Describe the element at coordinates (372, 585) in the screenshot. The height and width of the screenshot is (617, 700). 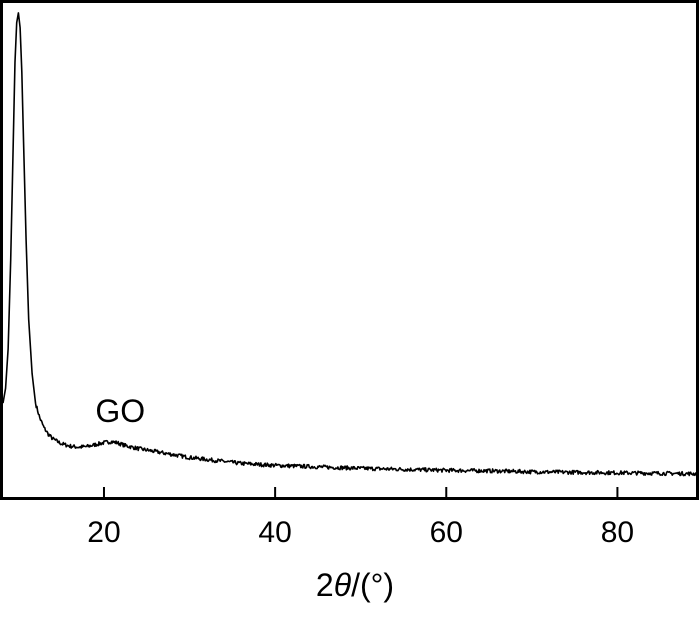
I see `x-axis-title-suffix: /(°)` at that location.